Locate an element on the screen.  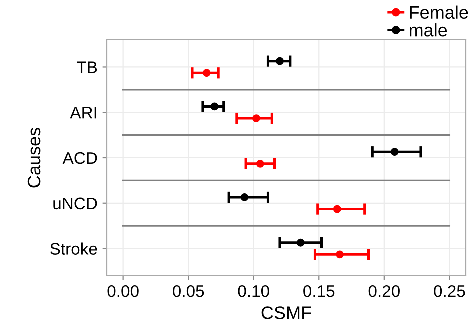
y-tick-label: ARI is located at coordinates (83, 113).